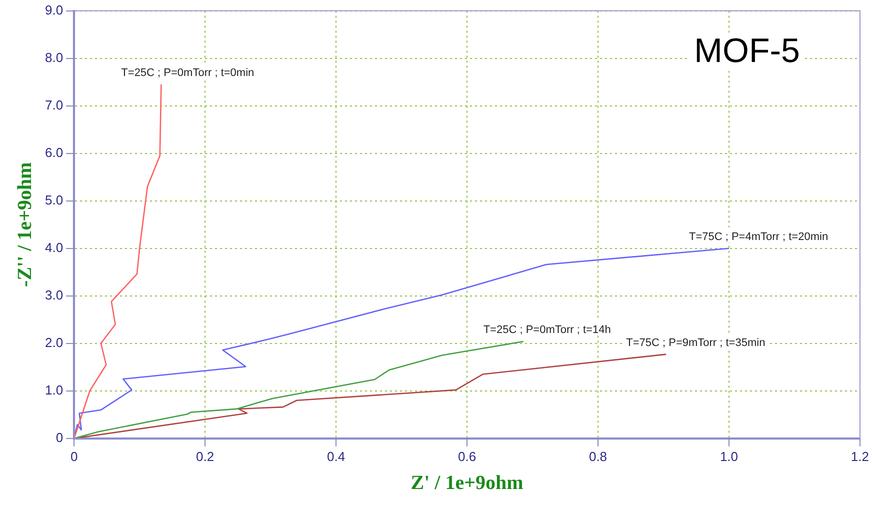 The height and width of the screenshot is (505, 872). What do you see at coordinates (54, 57) in the screenshot?
I see `y-tick-label: 8.0` at bounding box center [54, 57].